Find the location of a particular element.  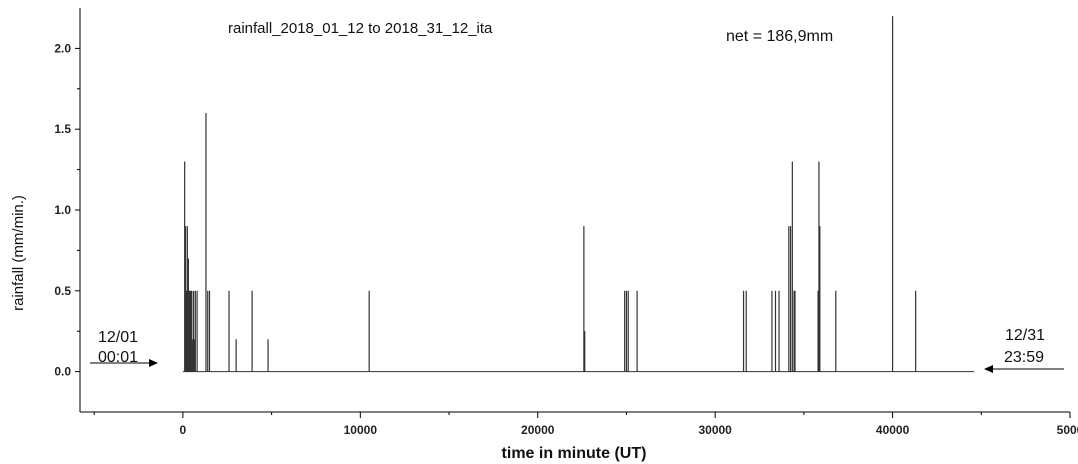

start-date-label: 12/01 is located at coordinates (118, 337).